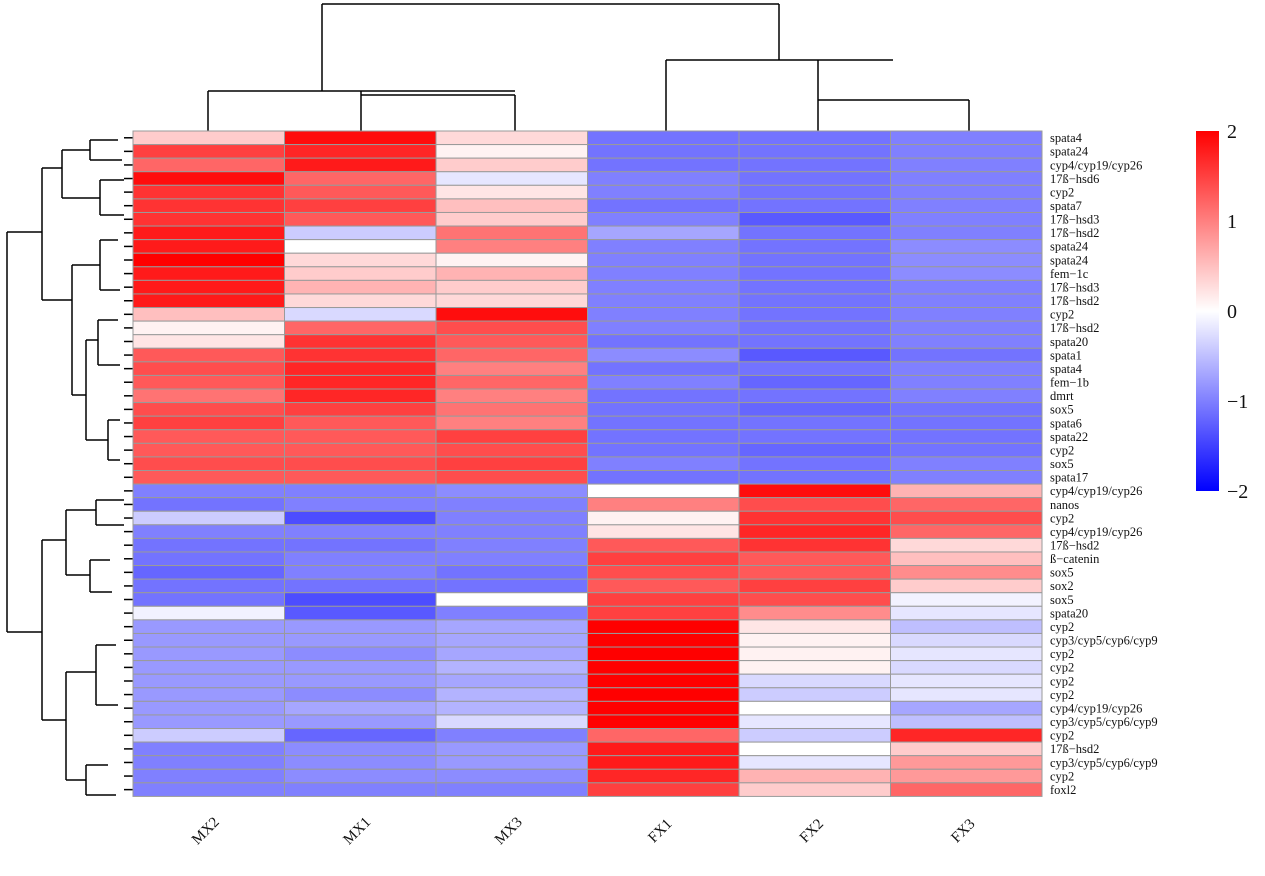  What do you see at coordinates (1104, 641) in the screenshot?
I see `row-label: cyp3/cyp5/cyp6/cyp9` at bounding box center [1104, 641].